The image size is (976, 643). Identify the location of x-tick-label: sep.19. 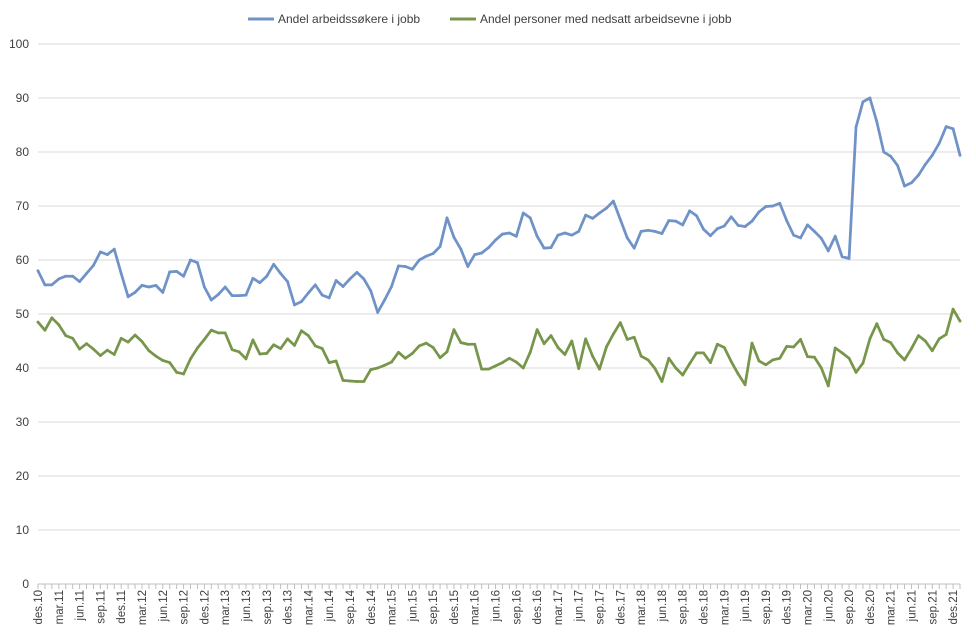
(767, 607).